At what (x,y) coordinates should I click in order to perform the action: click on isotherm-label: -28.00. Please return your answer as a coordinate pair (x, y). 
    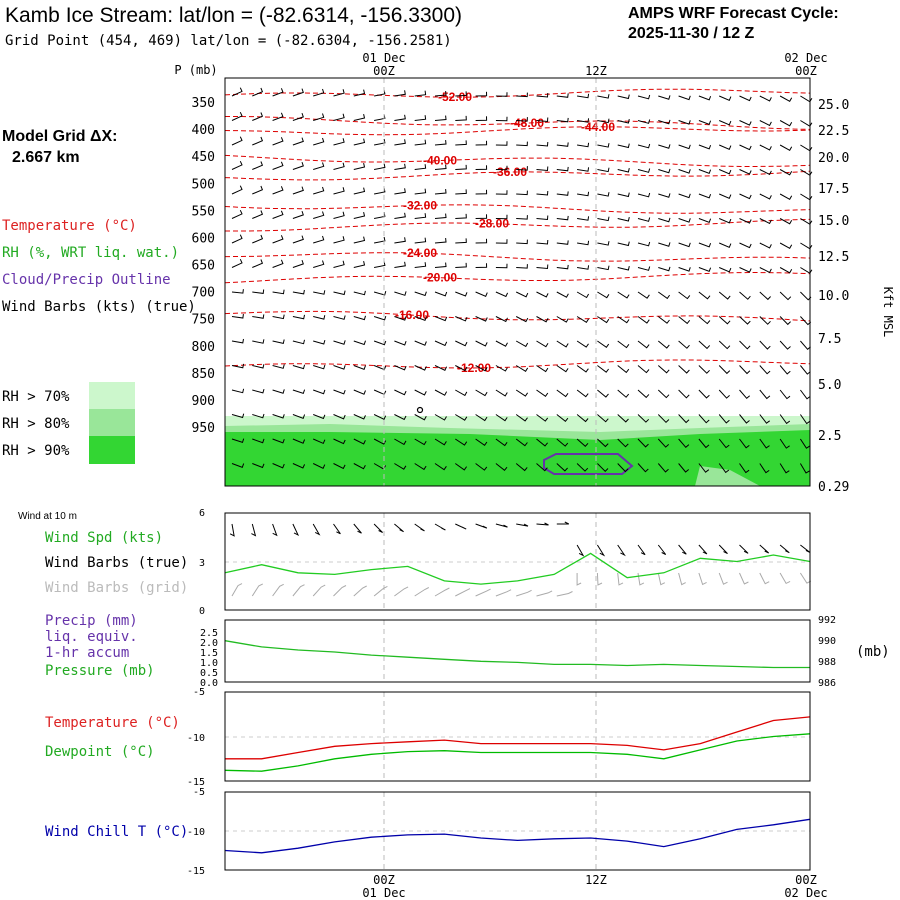
    Looking at the image, I should click on (492, 224).